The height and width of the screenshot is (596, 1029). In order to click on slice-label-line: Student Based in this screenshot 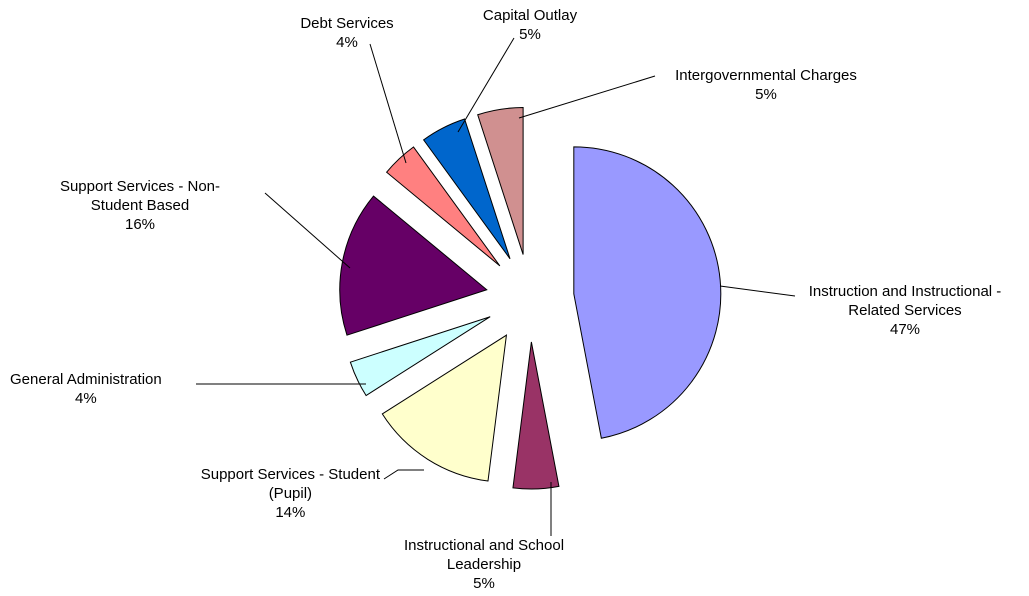, I will do `click(140, 205)`.